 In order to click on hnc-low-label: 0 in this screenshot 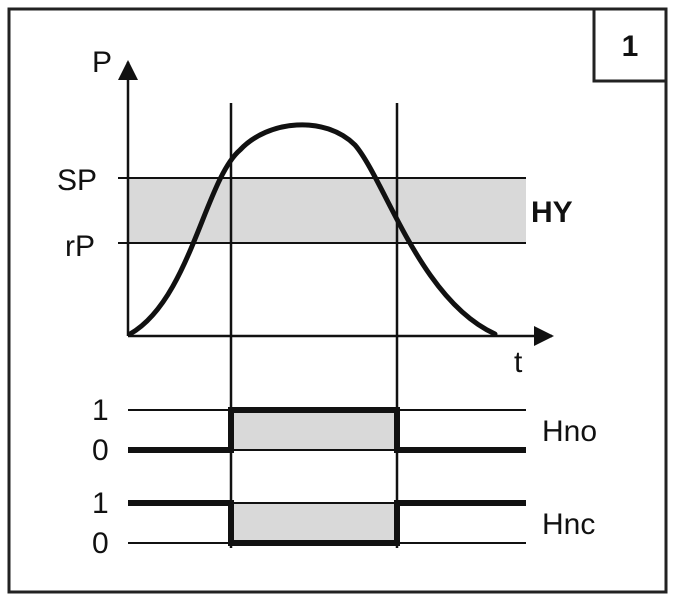, I will do `click(100, 543)`.